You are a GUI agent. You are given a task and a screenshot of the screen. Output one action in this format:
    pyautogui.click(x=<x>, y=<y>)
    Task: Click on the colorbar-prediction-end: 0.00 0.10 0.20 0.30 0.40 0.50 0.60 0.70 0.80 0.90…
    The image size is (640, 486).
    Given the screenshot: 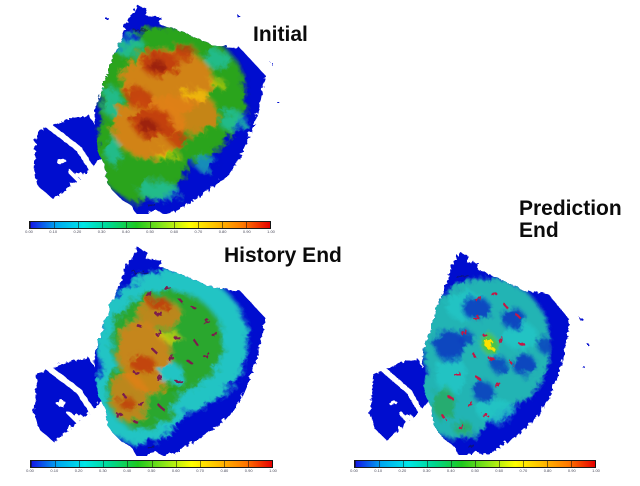 What is the action you would take?
    pyautogui.click(x=475, y=468)
    